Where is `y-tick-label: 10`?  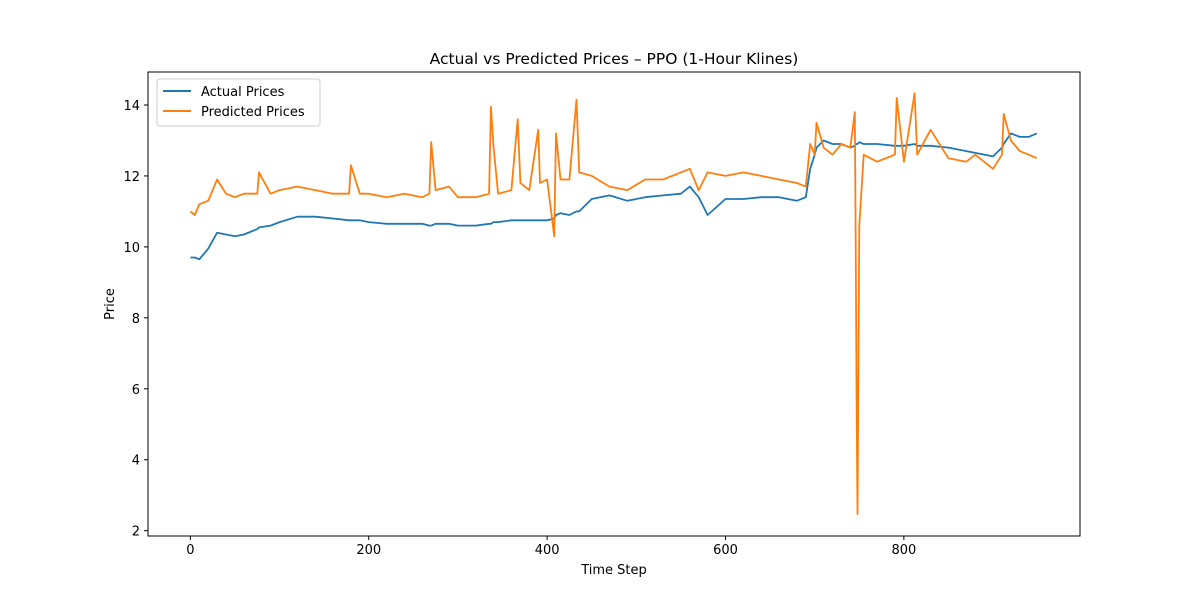
y-tick-label: 10 is located at coordinates (131, 248).